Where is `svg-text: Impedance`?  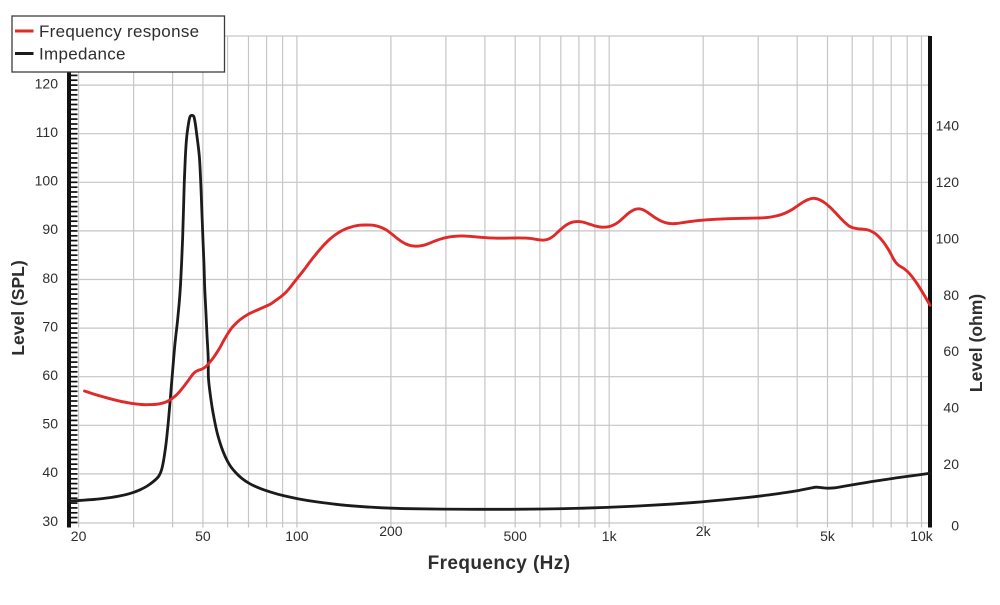
svg-text: Impedance is located at coordinates (82, 54).